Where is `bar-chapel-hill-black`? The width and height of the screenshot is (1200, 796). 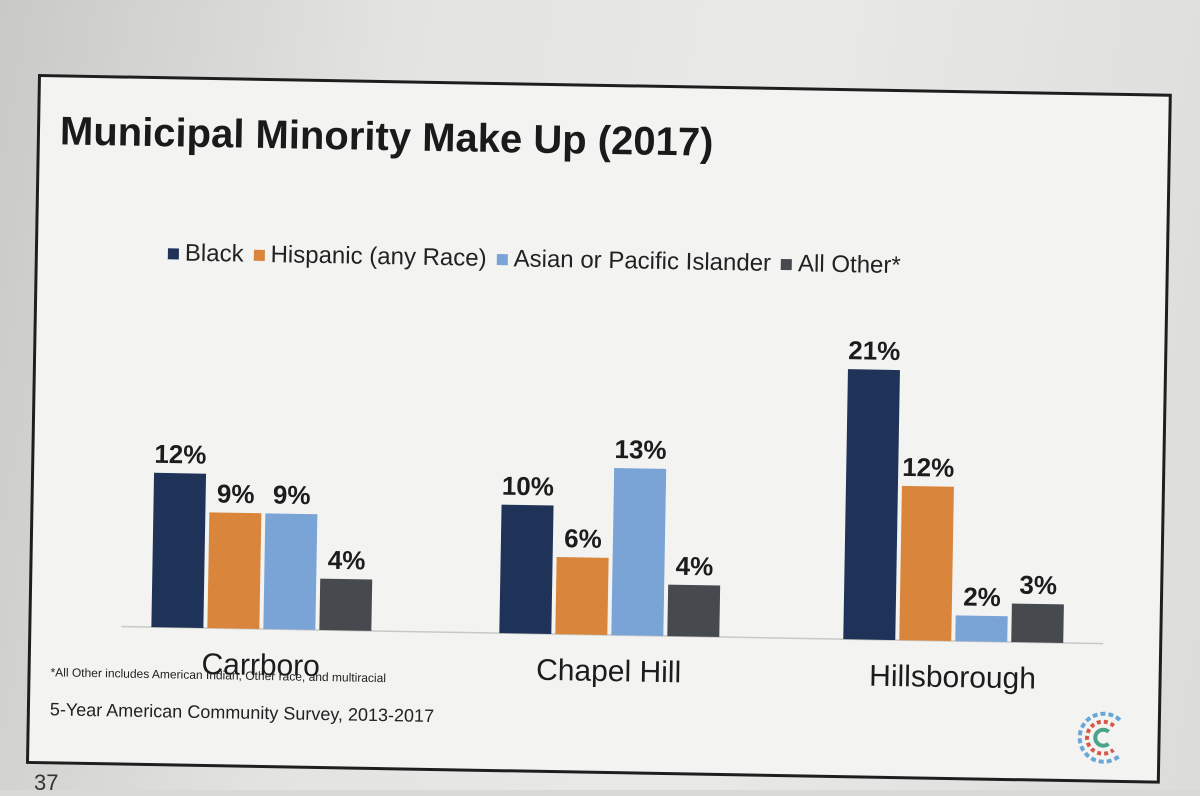 bar-chapel-hill-black is located at coordinates (526, 569).